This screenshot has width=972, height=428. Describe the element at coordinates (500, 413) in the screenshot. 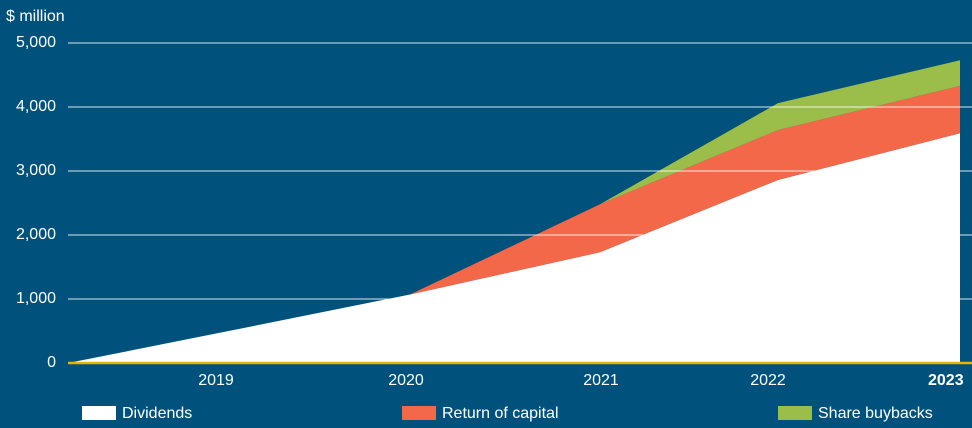

I see `legend-label: Return of capital` at that location.